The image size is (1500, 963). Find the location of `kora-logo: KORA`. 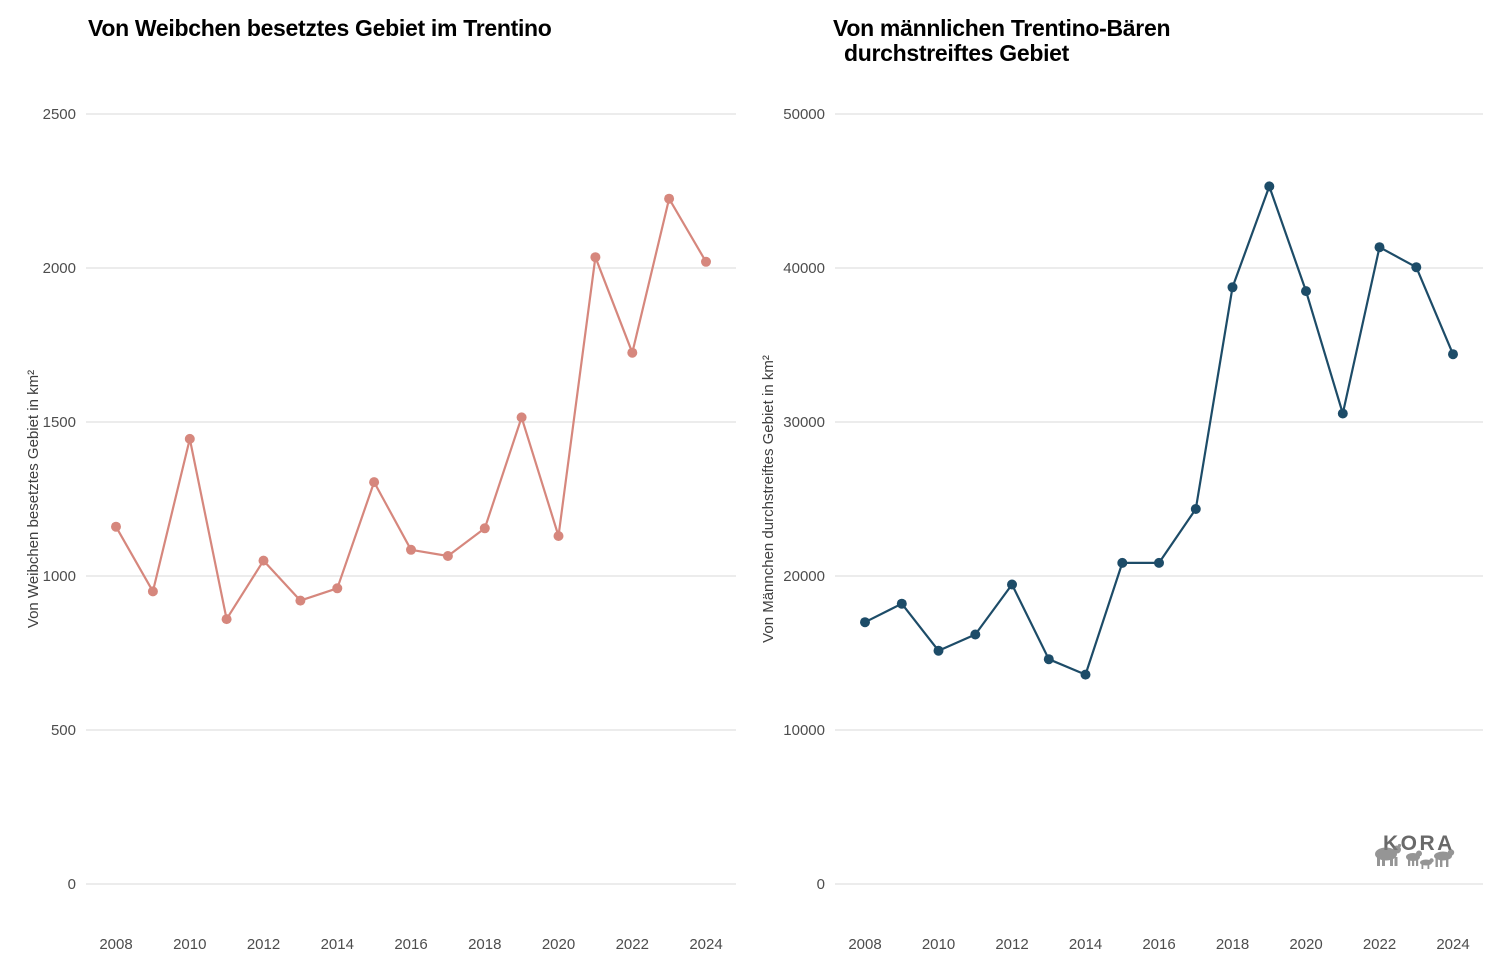

kora-logo: KORA is located at coordinates (1415, 850).